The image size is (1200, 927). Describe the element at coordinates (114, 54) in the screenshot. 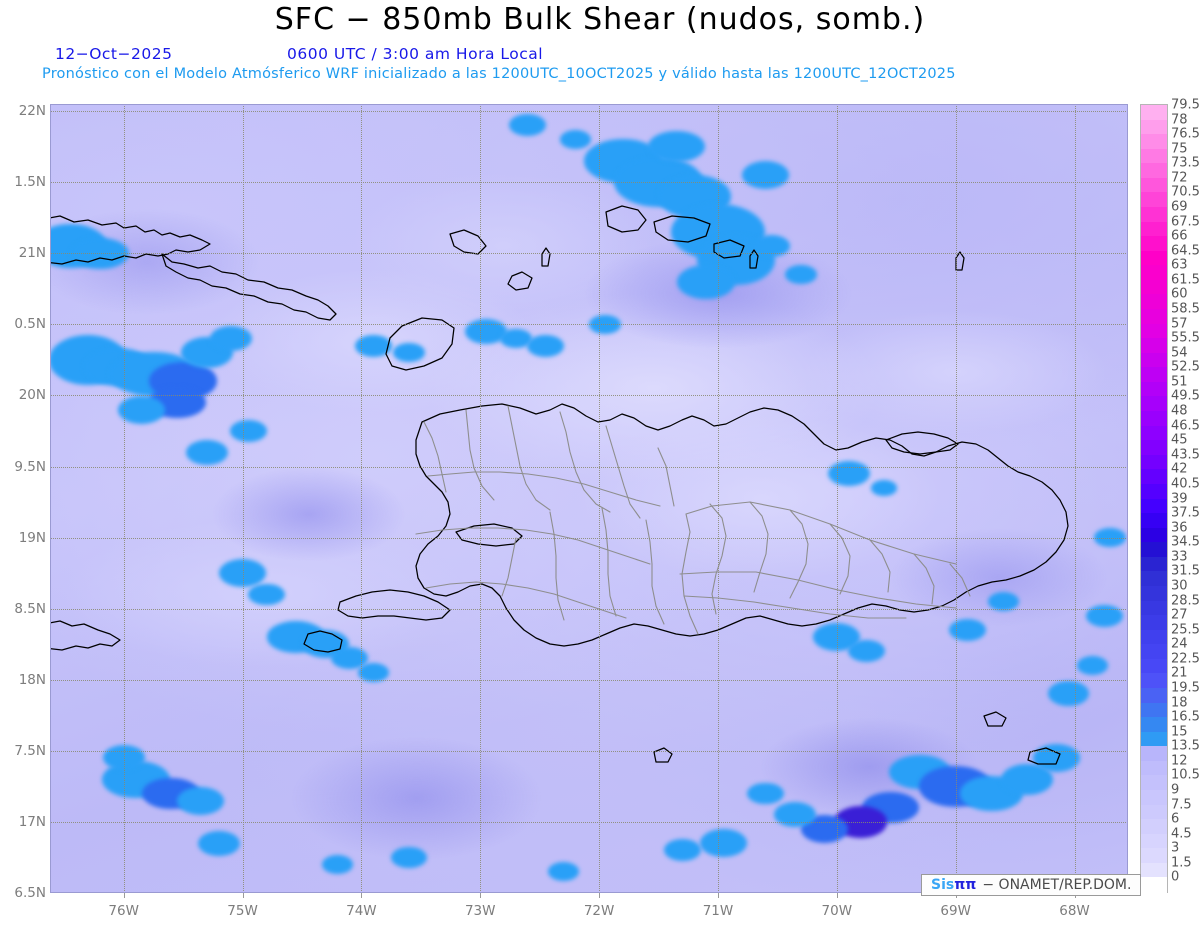

I see `forecast-date: 12−Oct−2025` at that location.